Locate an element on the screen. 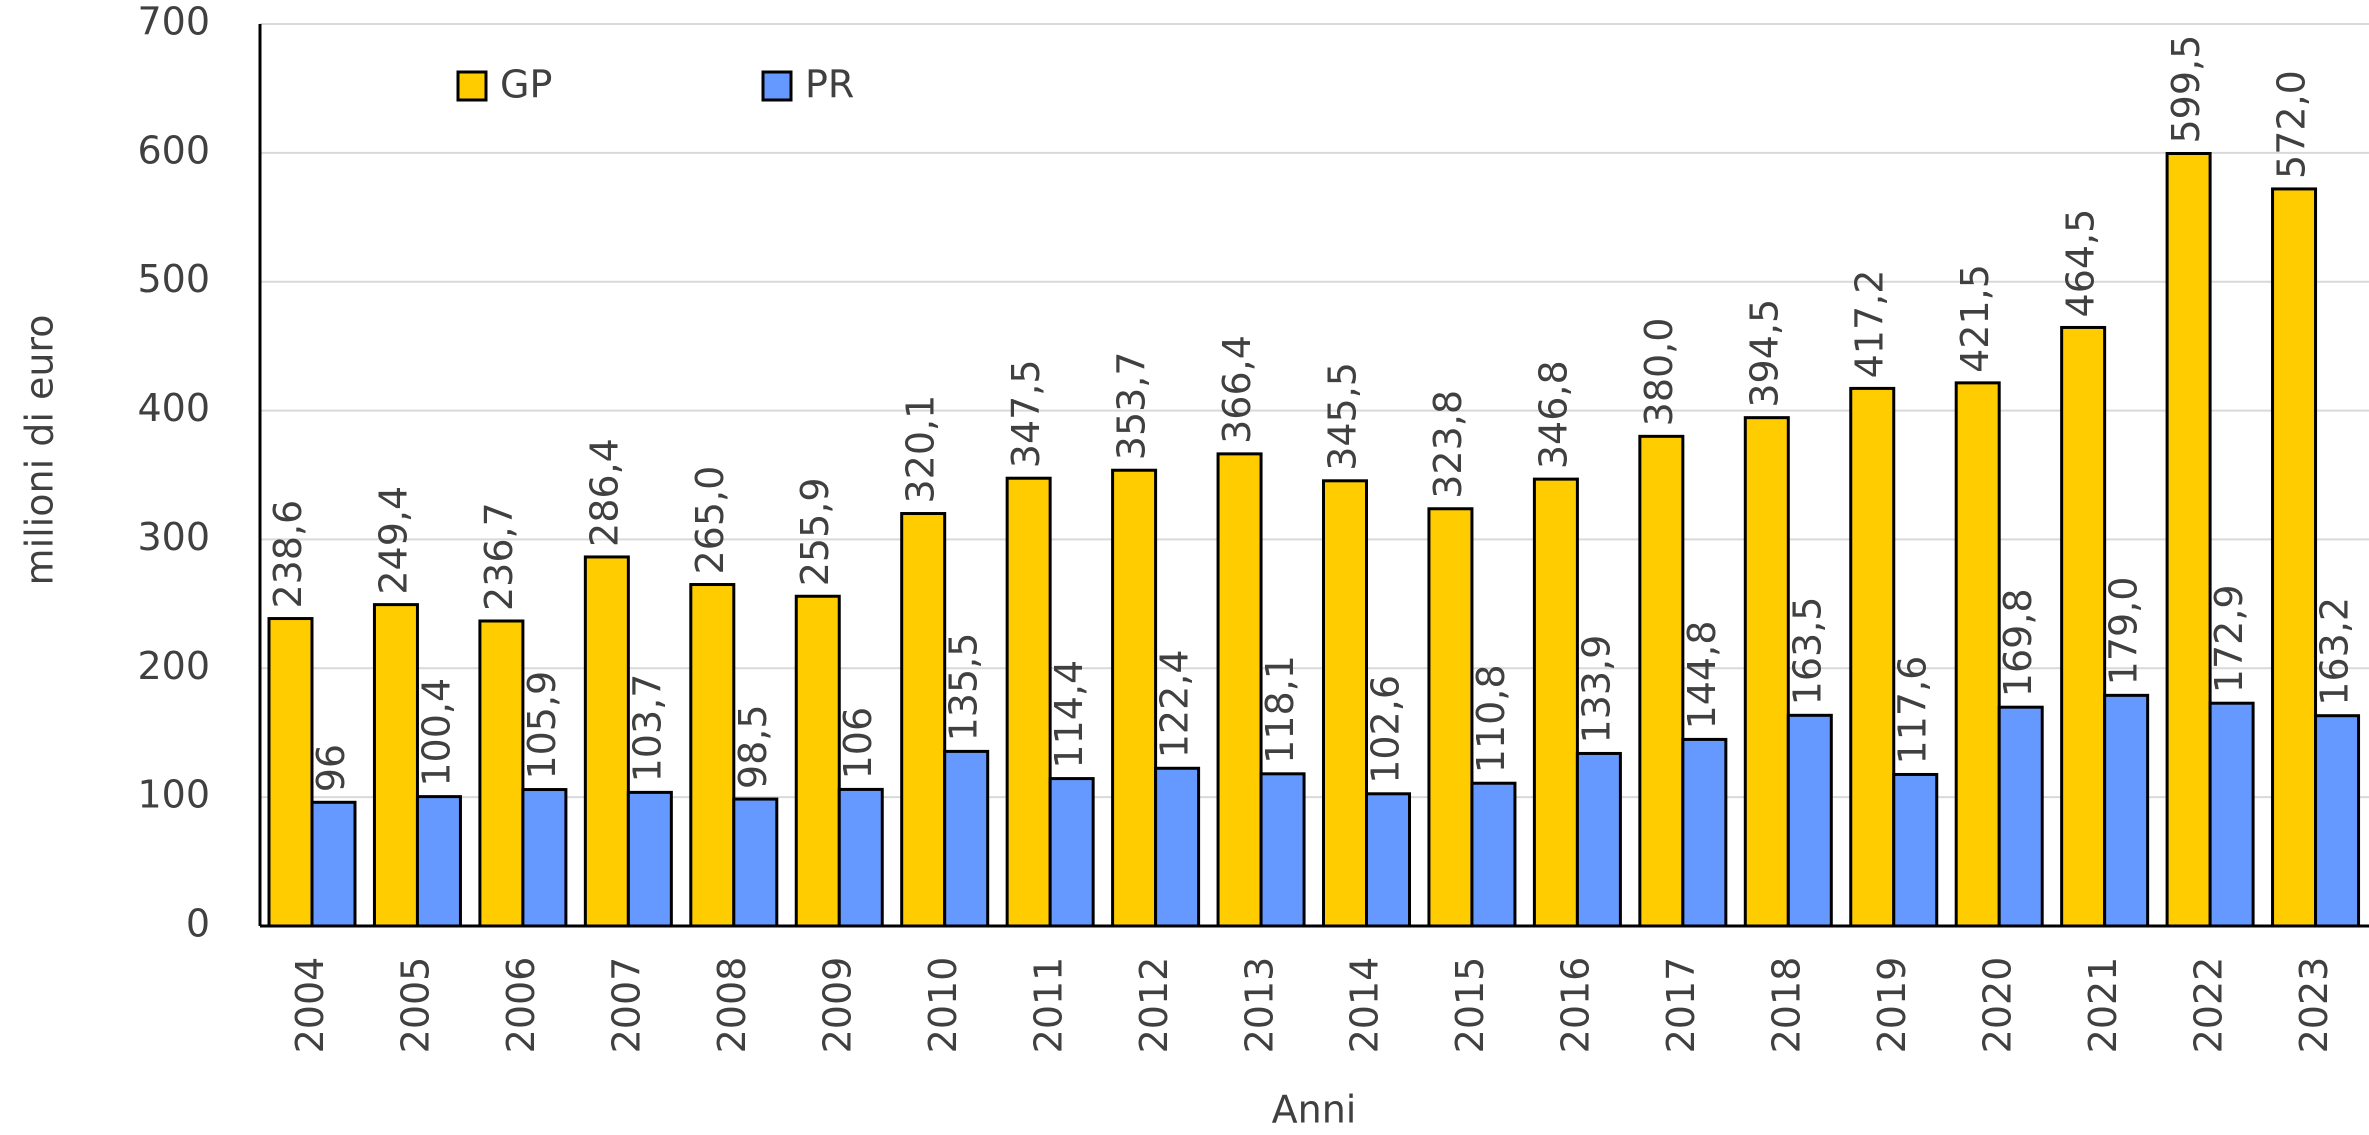 The image size is (2369, 1135). data-label: 144,8 is located at coordinates (1702, 675).